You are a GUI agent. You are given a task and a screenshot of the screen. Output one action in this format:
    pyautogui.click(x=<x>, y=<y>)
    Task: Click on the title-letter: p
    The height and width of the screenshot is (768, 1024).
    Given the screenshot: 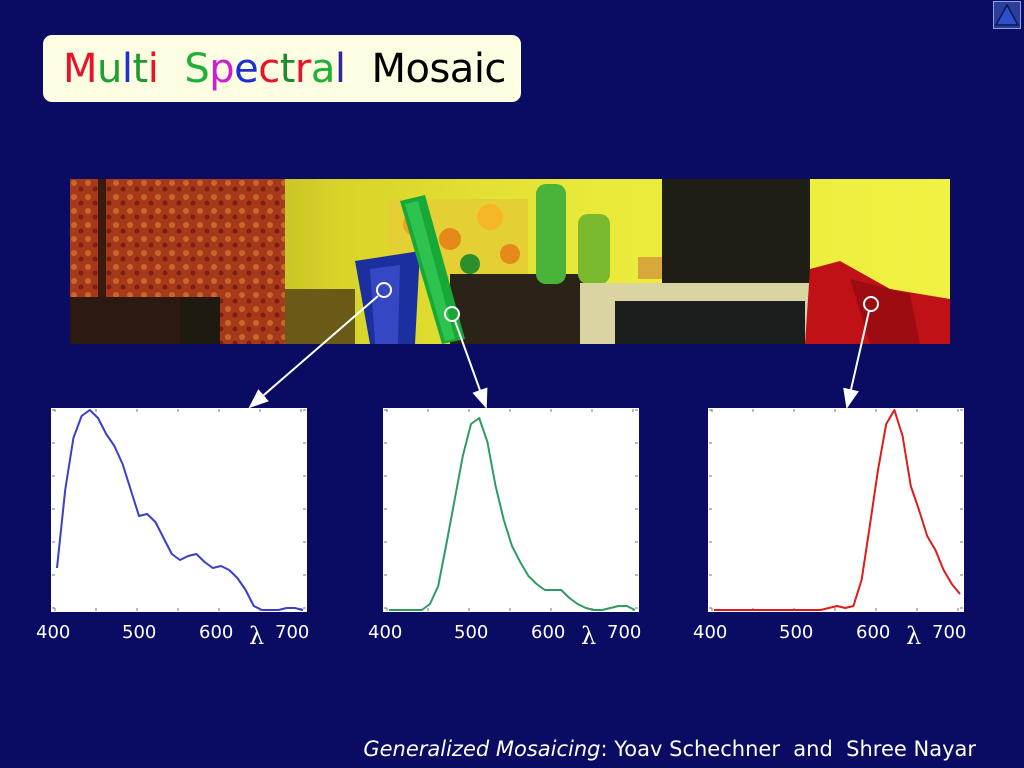 What is the action you would take?
    pyautogui.click(x=222, y=68)
    